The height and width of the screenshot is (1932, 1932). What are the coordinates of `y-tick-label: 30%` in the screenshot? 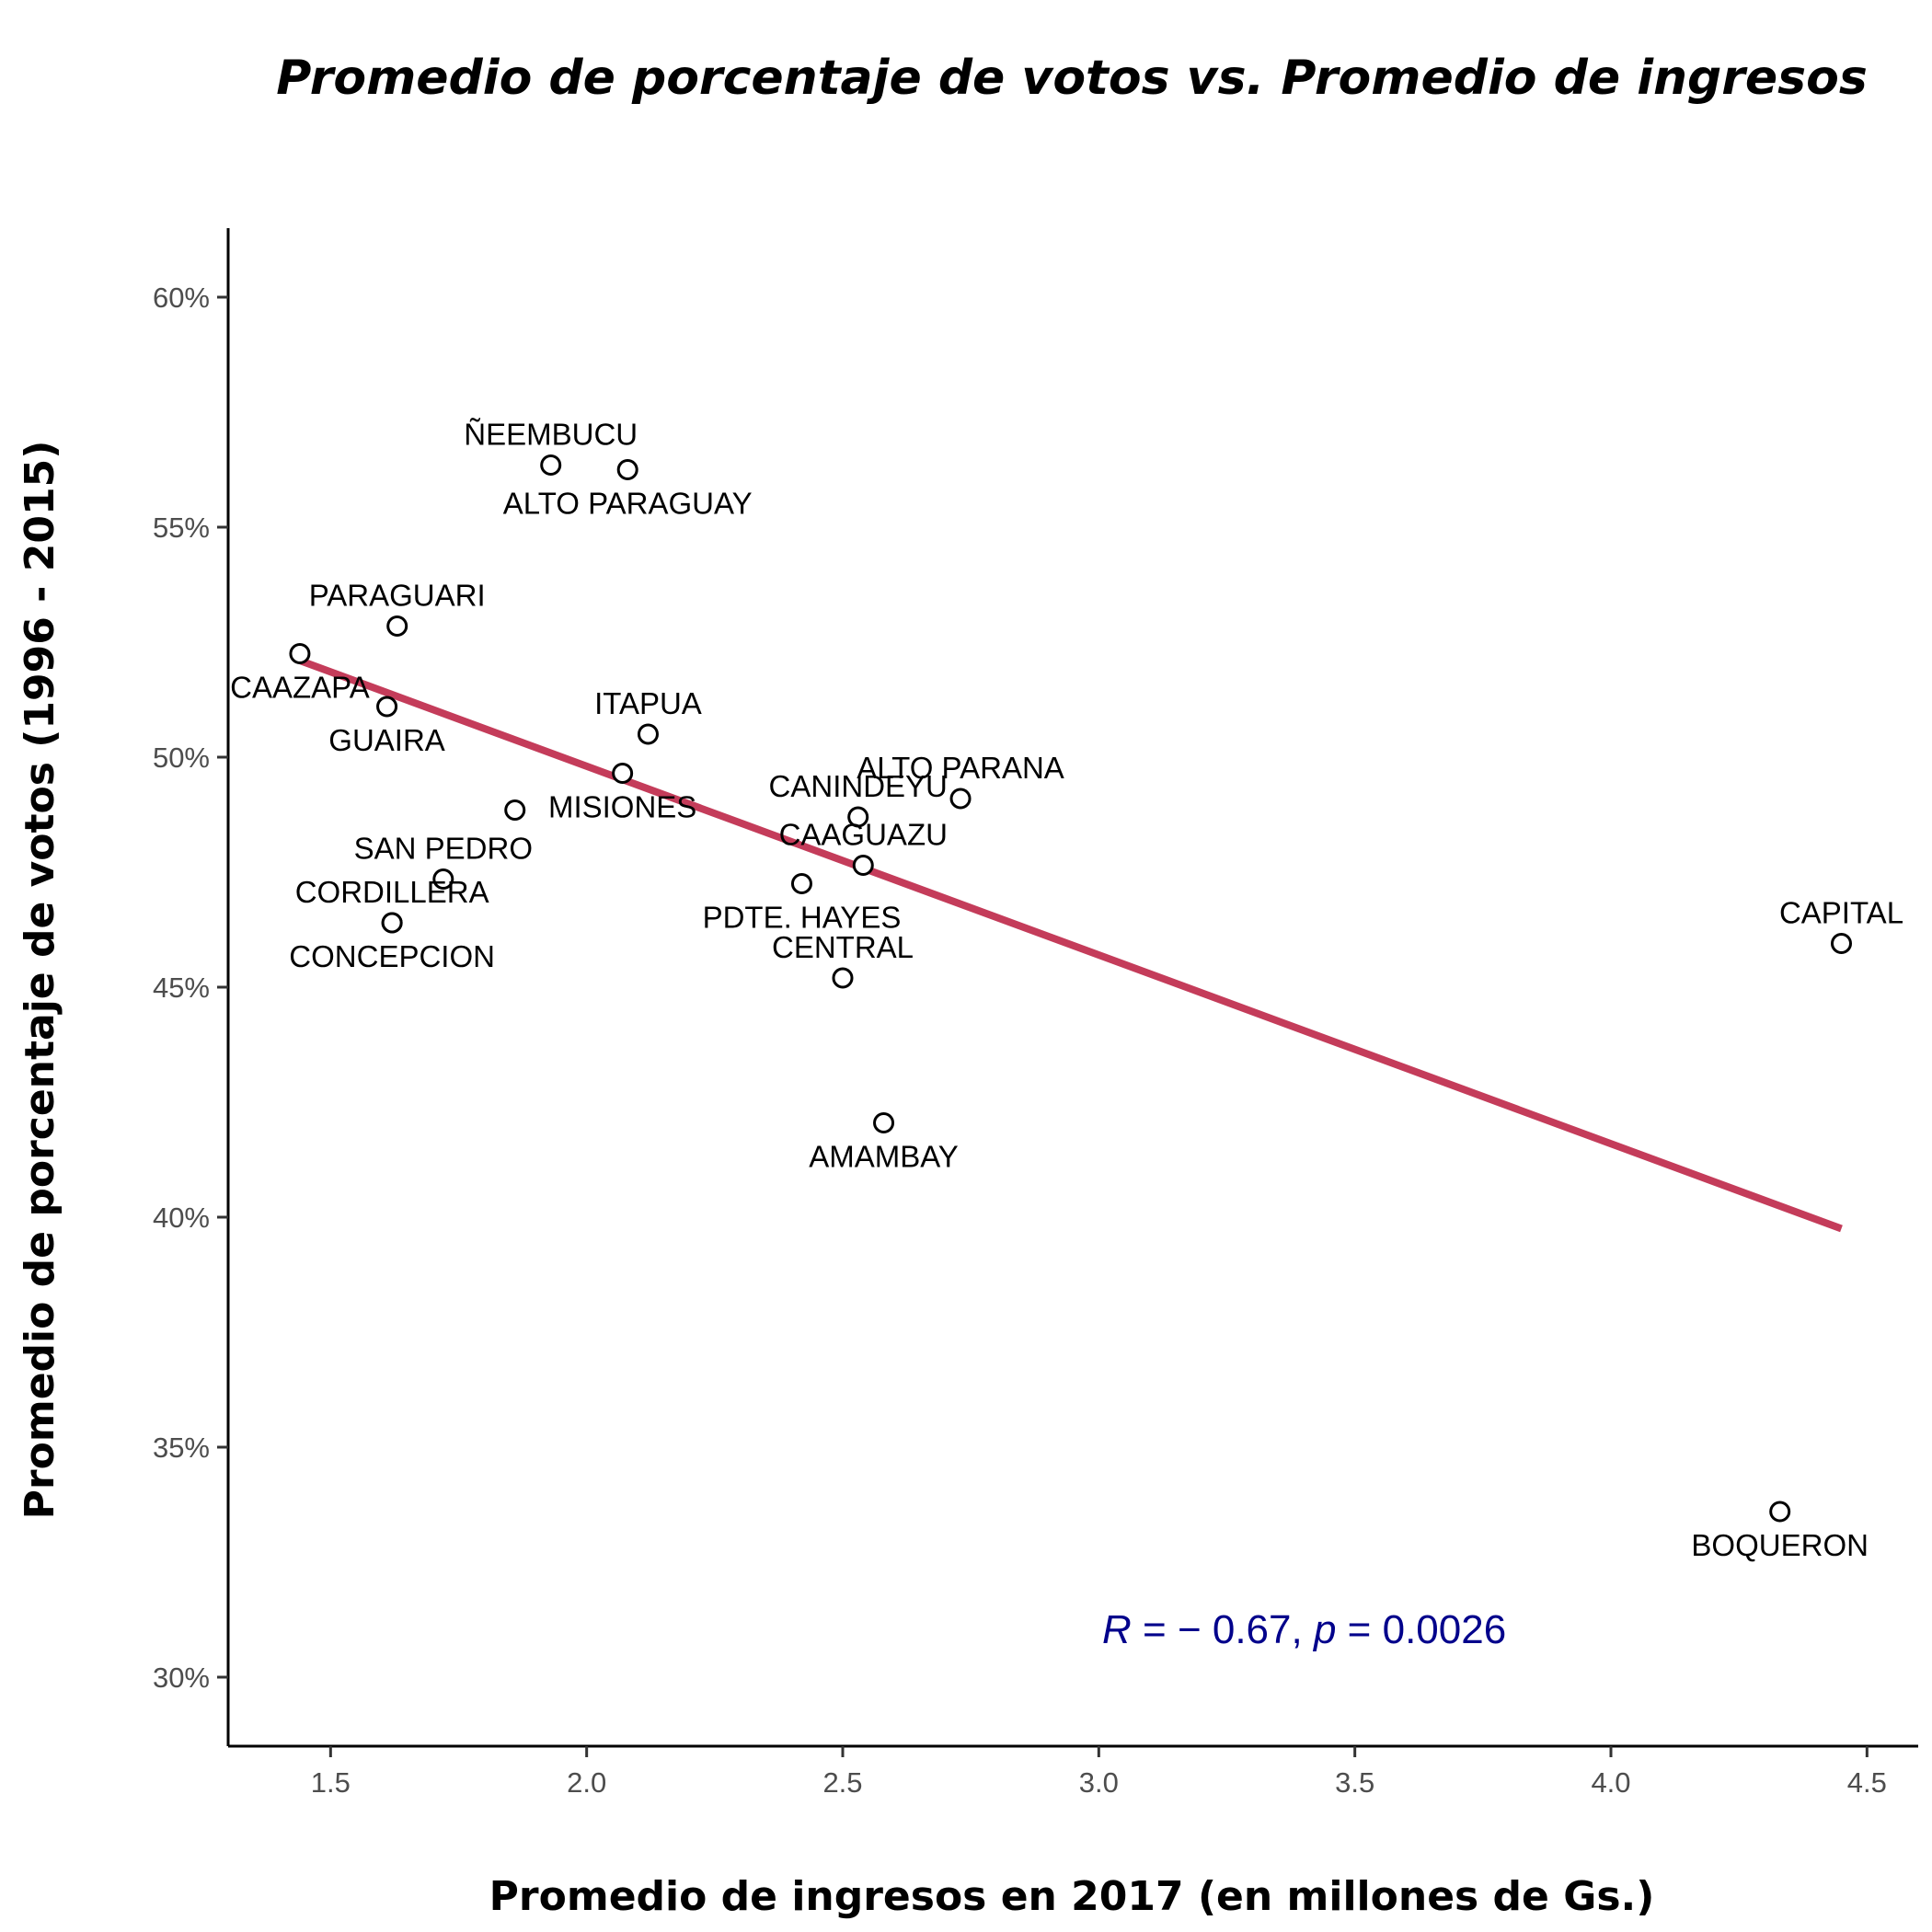 It's located at (181, 1678).